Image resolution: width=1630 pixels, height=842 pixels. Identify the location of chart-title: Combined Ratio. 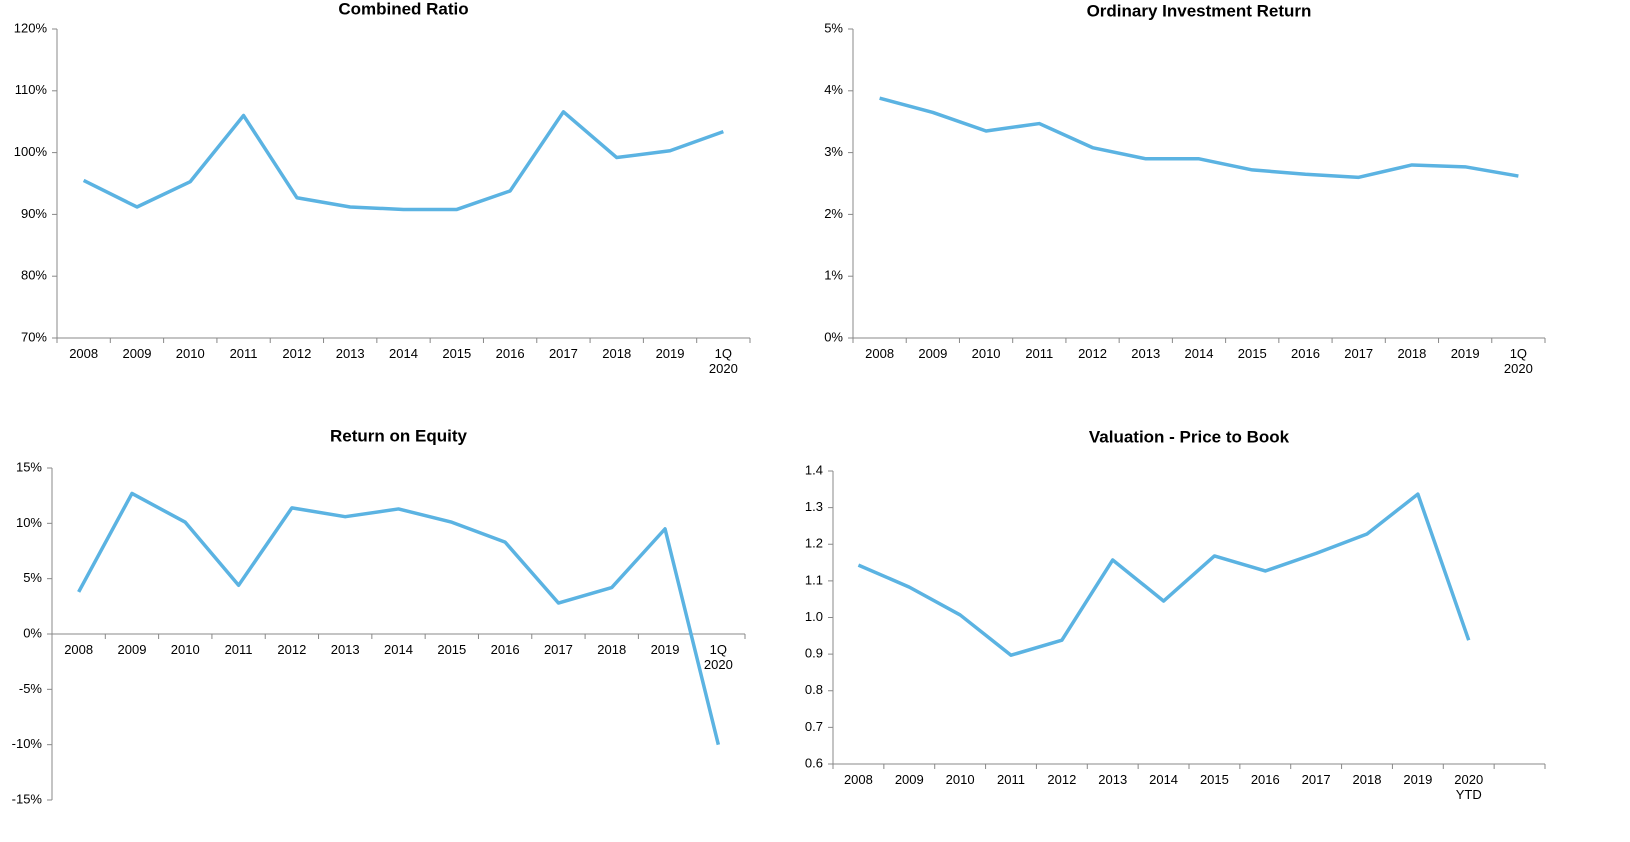
(403, 9).